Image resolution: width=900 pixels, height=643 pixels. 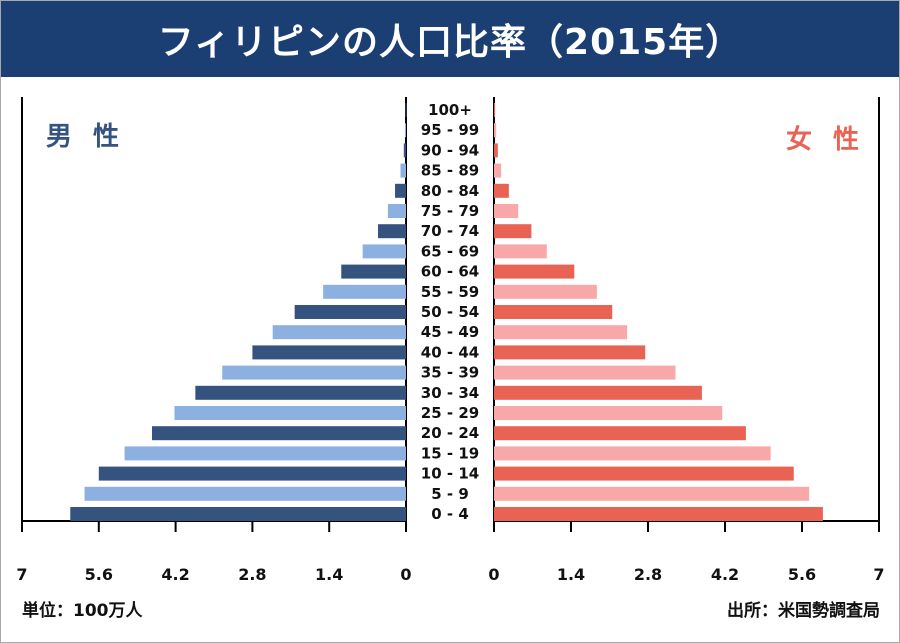 I want to click on age-label: 45 - 49, so click(x=450, y=332).